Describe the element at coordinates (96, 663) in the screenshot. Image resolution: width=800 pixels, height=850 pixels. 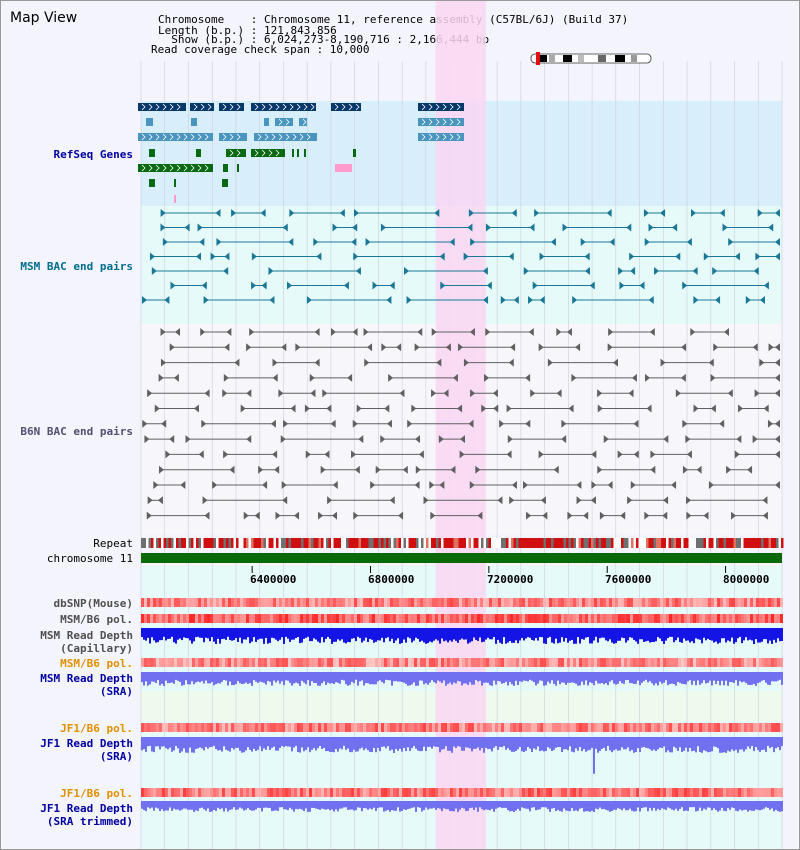
I see `track-label-msm-b6-pol-2: MSM/B6 pol.` at that location.